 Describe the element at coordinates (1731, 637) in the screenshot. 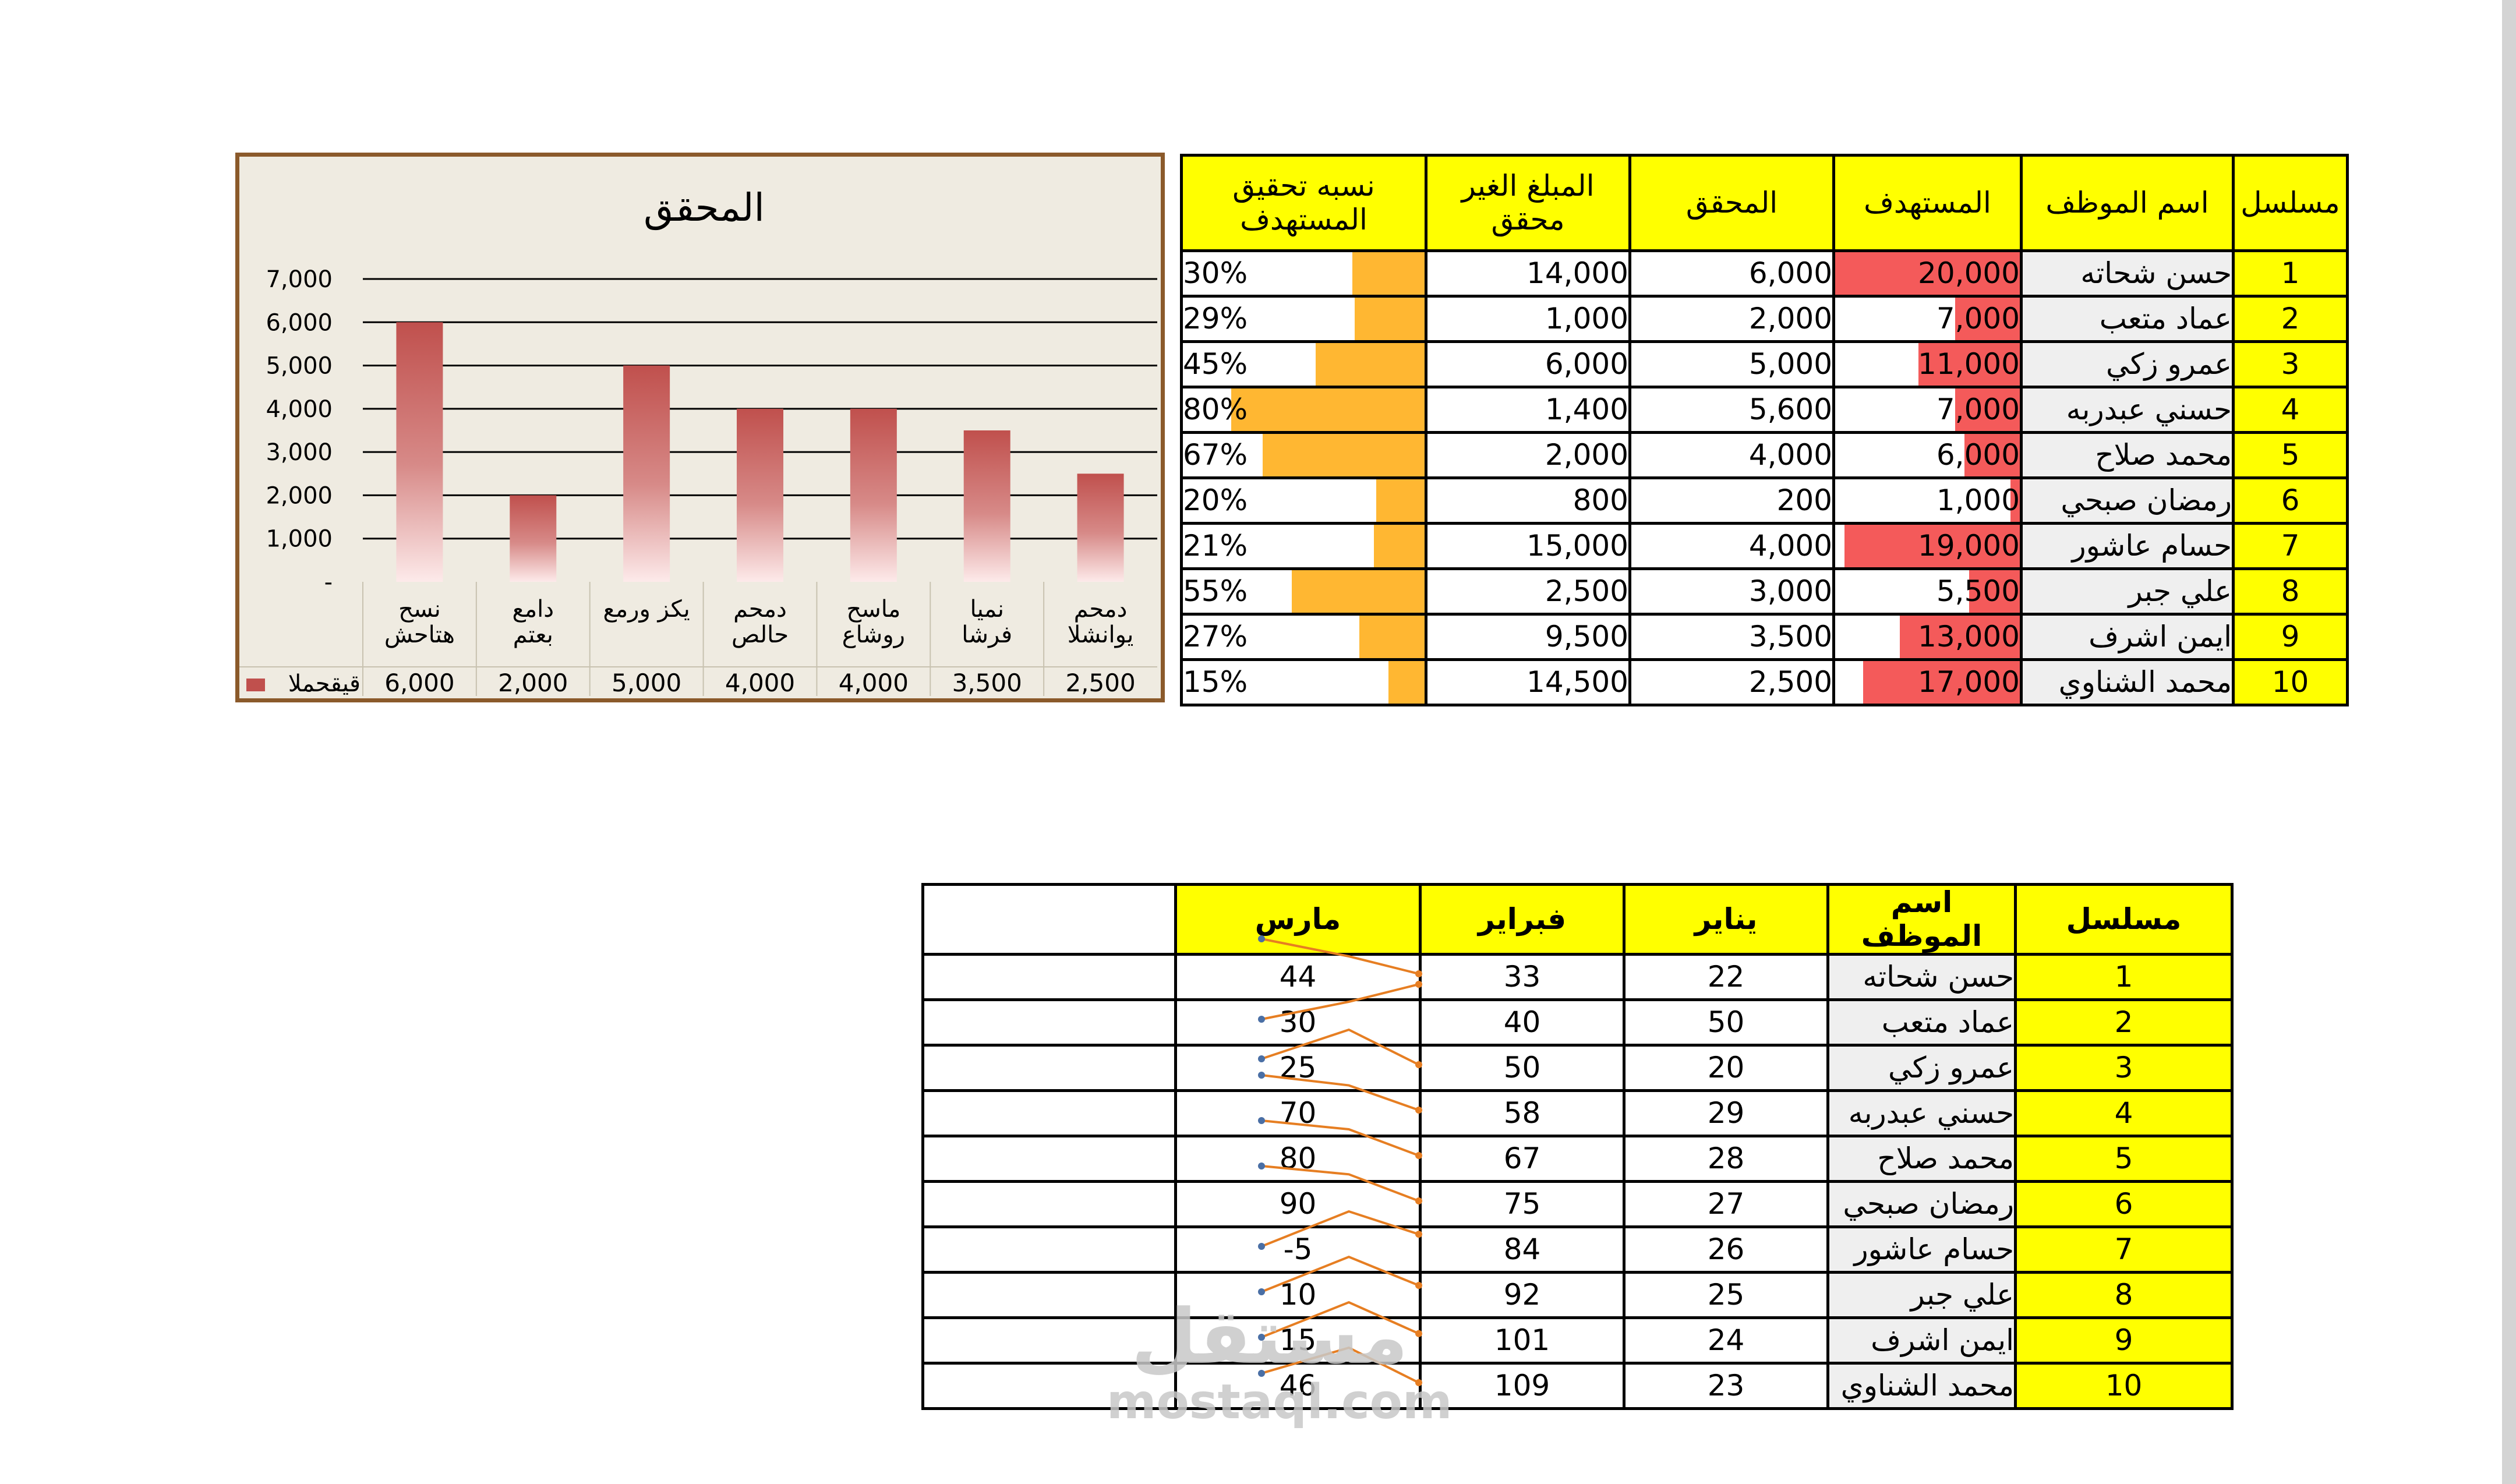

I see `achieved-cell: 3,500` at that location.